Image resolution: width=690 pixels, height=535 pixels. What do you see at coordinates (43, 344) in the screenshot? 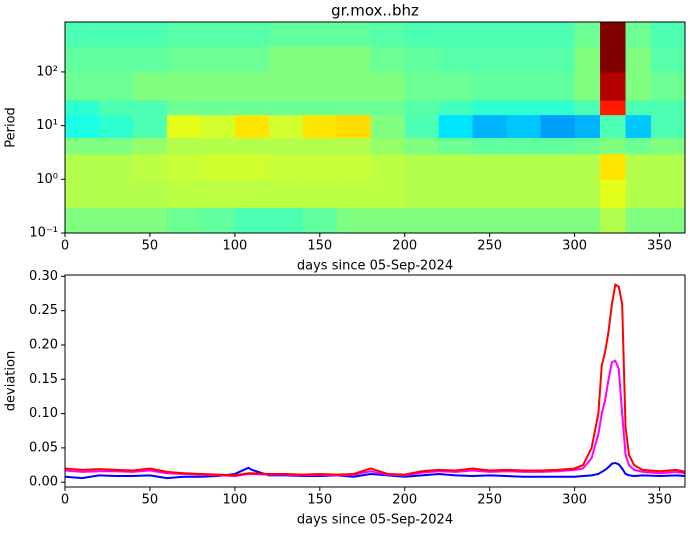
I see `y-tick-label: 0.20` at bounding box center [43, 344].